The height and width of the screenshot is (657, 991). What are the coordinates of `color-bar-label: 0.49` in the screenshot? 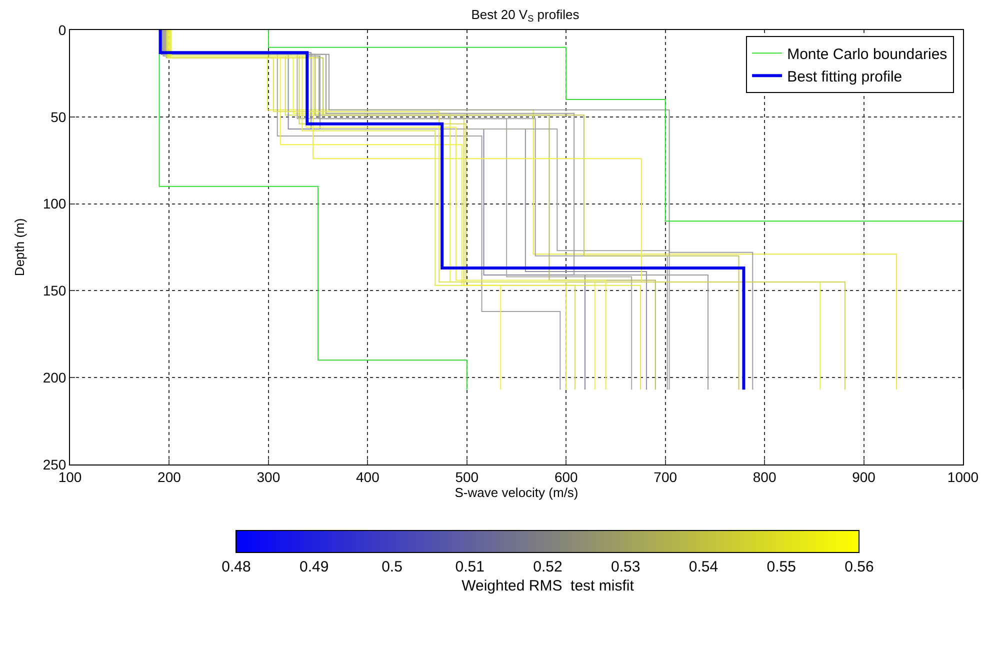 It's located at (314, 567).